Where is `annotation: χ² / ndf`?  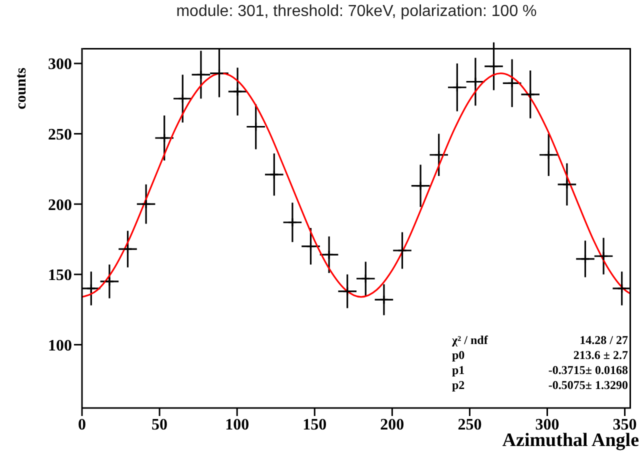 annotation: χ² / ndf is located at coordinates (470, 340).